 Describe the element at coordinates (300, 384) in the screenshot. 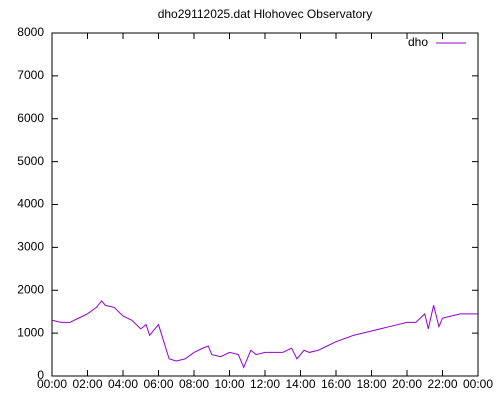

I see `x-tick-label: 14:00` at that location.